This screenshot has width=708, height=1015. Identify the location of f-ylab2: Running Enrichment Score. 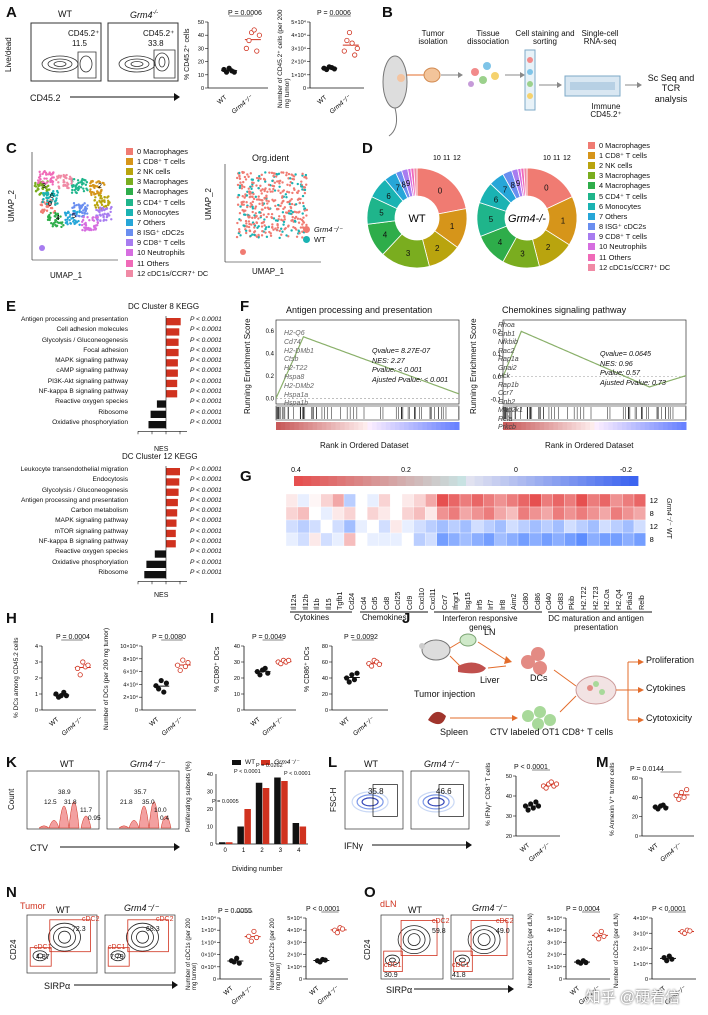
(473, 366).